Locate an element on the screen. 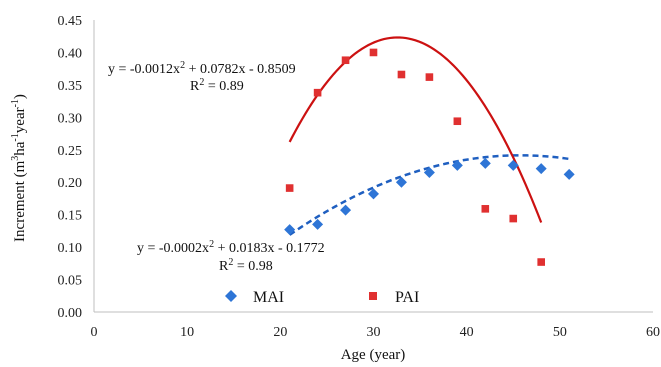 Image resolution: width=661 pixels, height=367 pixels. y-title-sup: 3 is located at coordinates (15, 158).